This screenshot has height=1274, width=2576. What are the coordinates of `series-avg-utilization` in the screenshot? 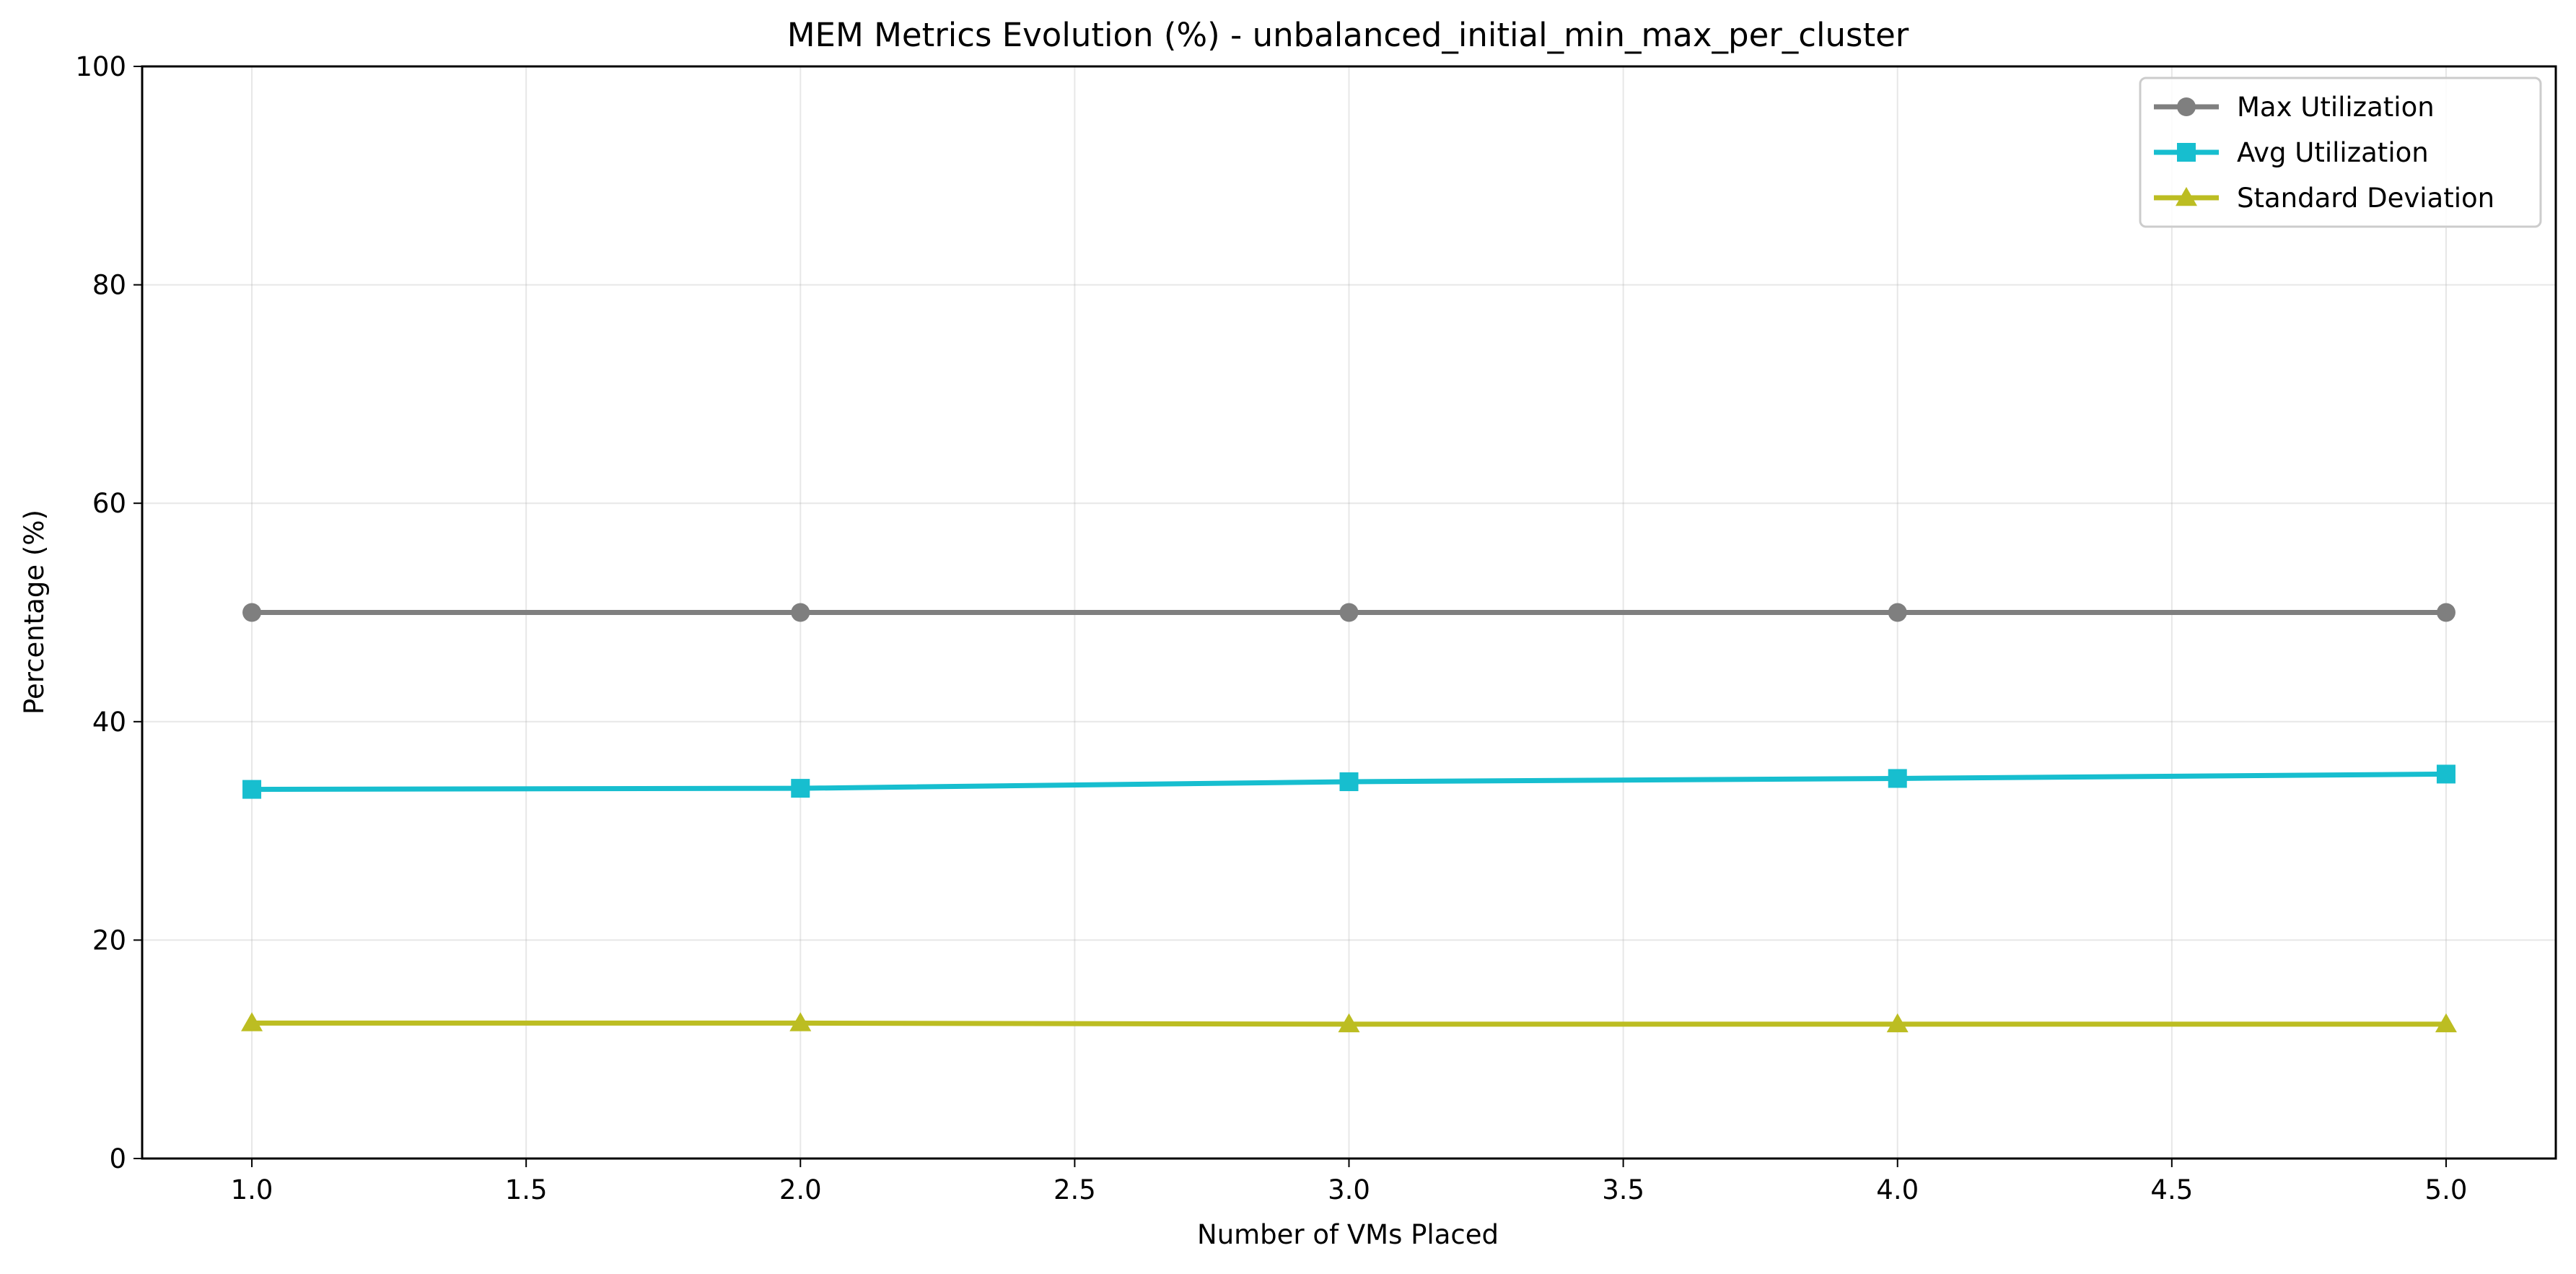 It's located at (1348, 781).